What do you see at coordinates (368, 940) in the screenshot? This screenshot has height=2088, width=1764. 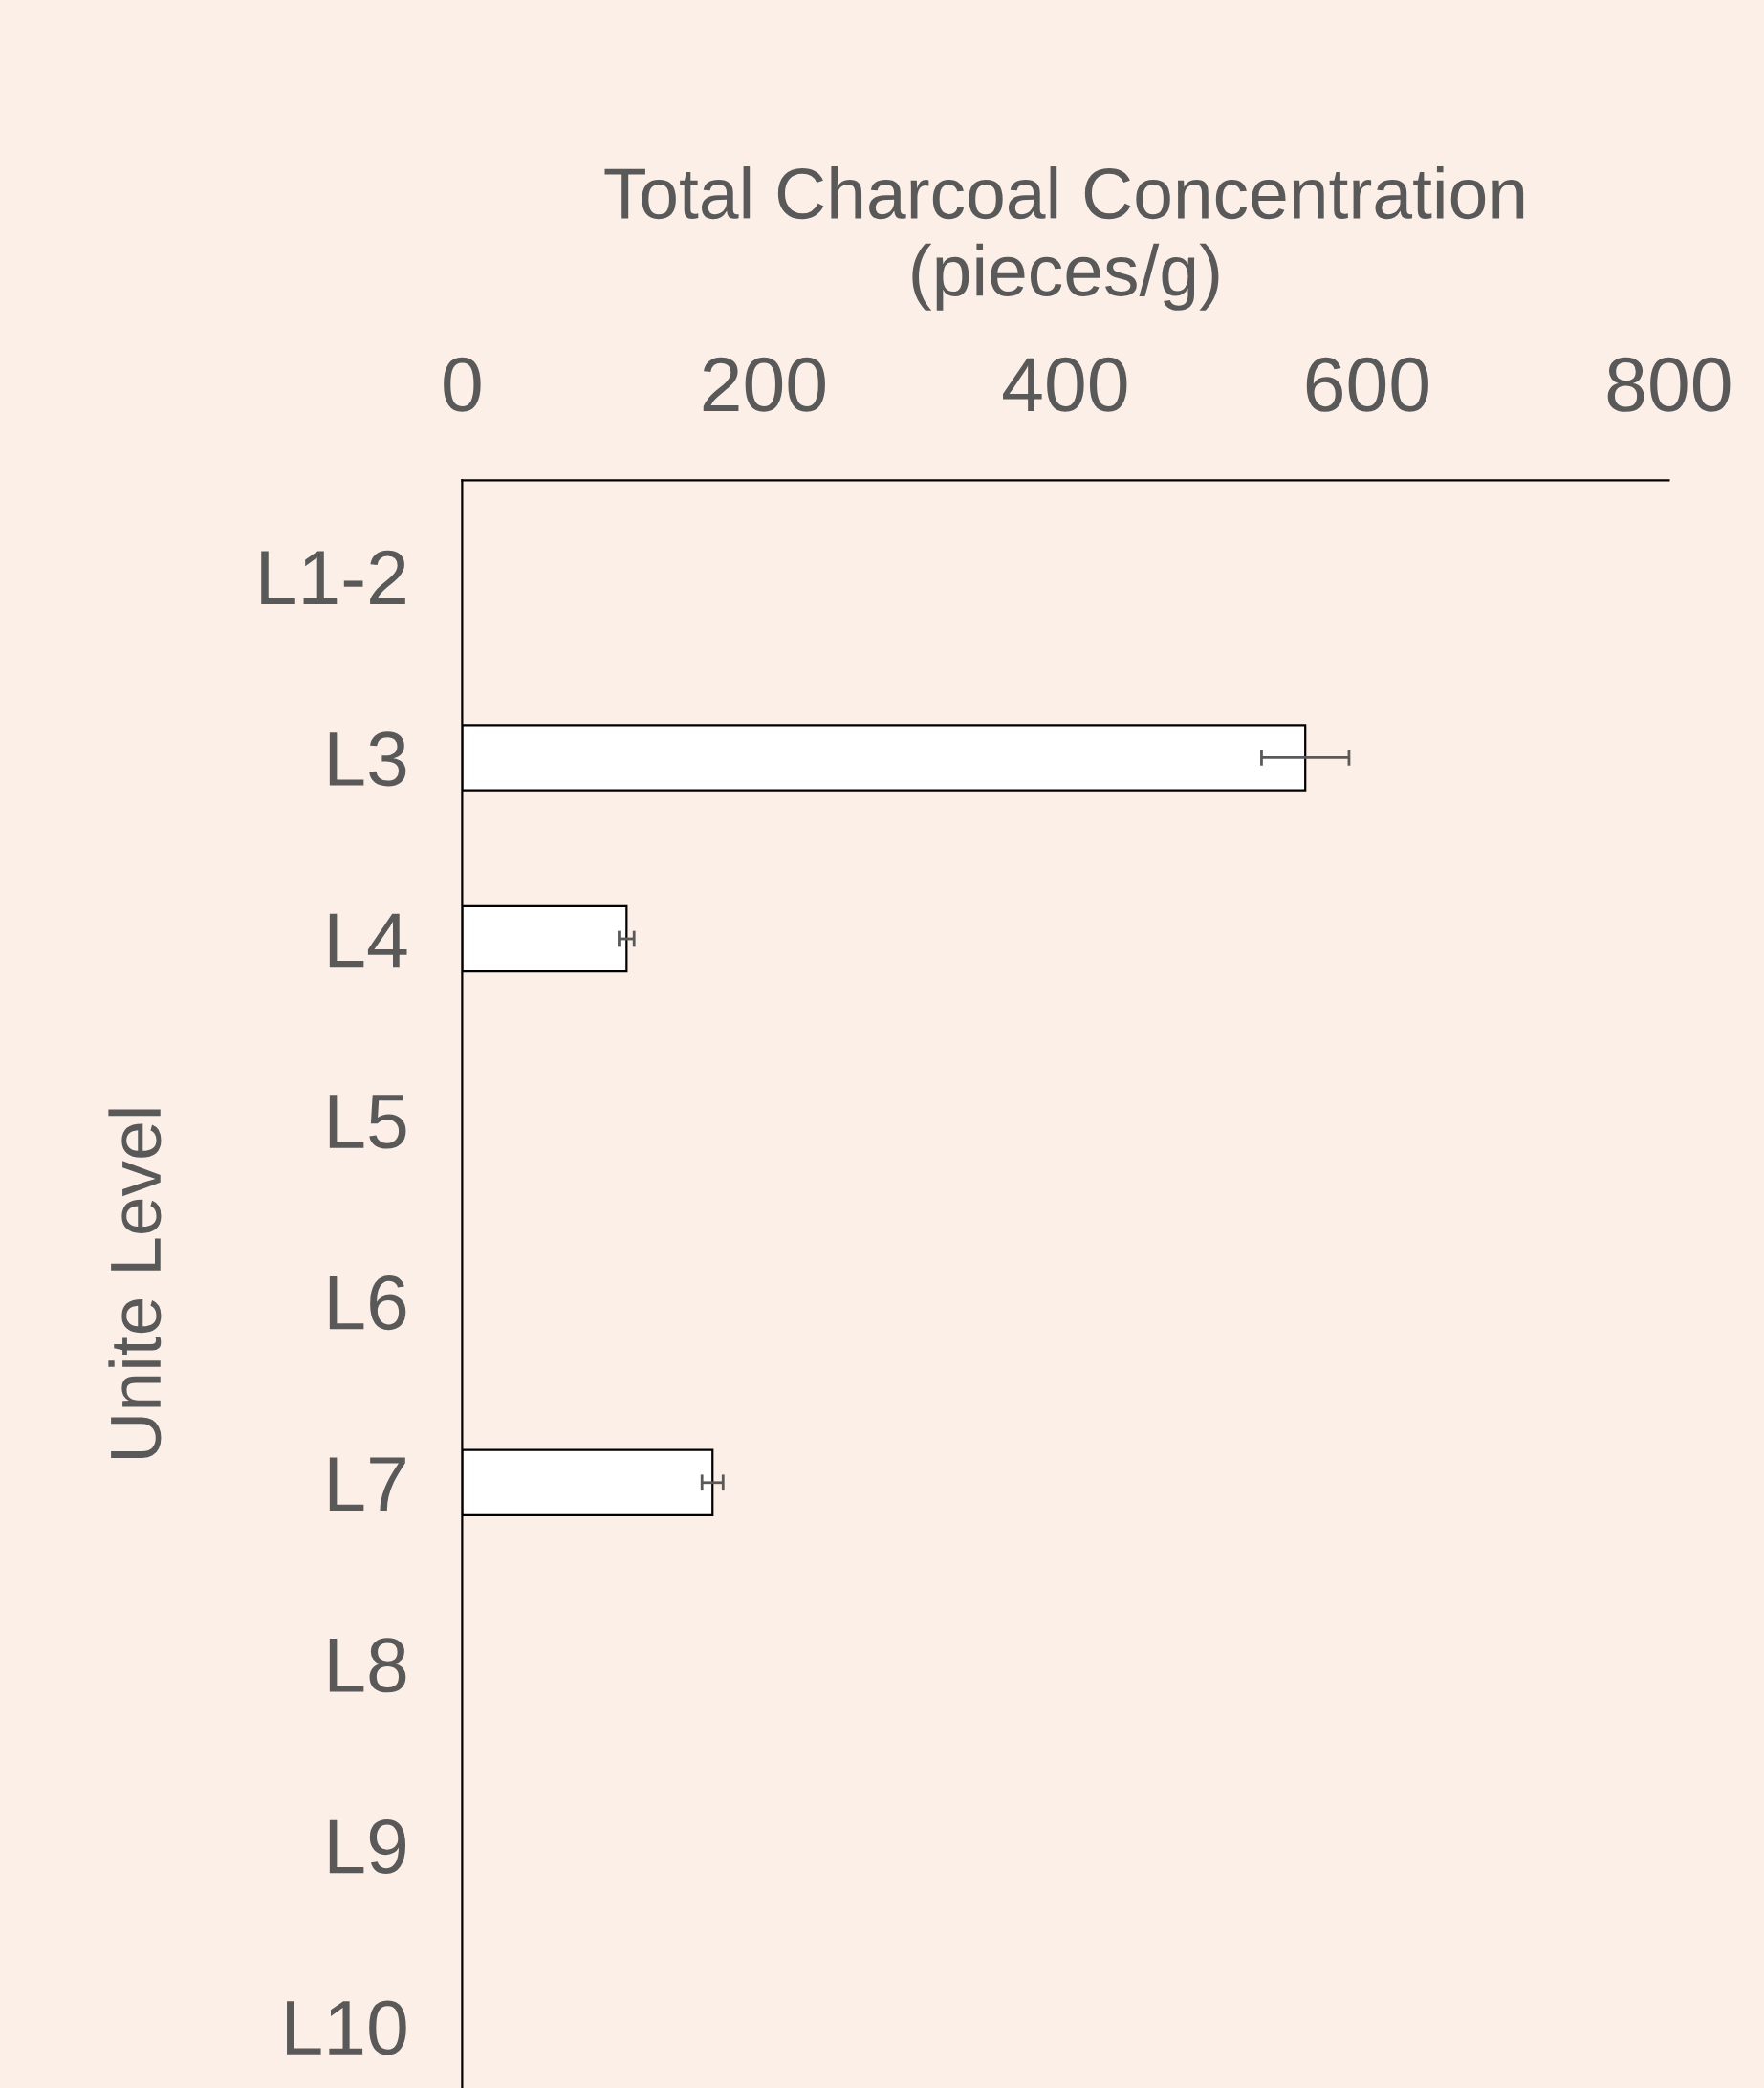 I see `y-tick-label: L4` at bounding box center [368, 940].